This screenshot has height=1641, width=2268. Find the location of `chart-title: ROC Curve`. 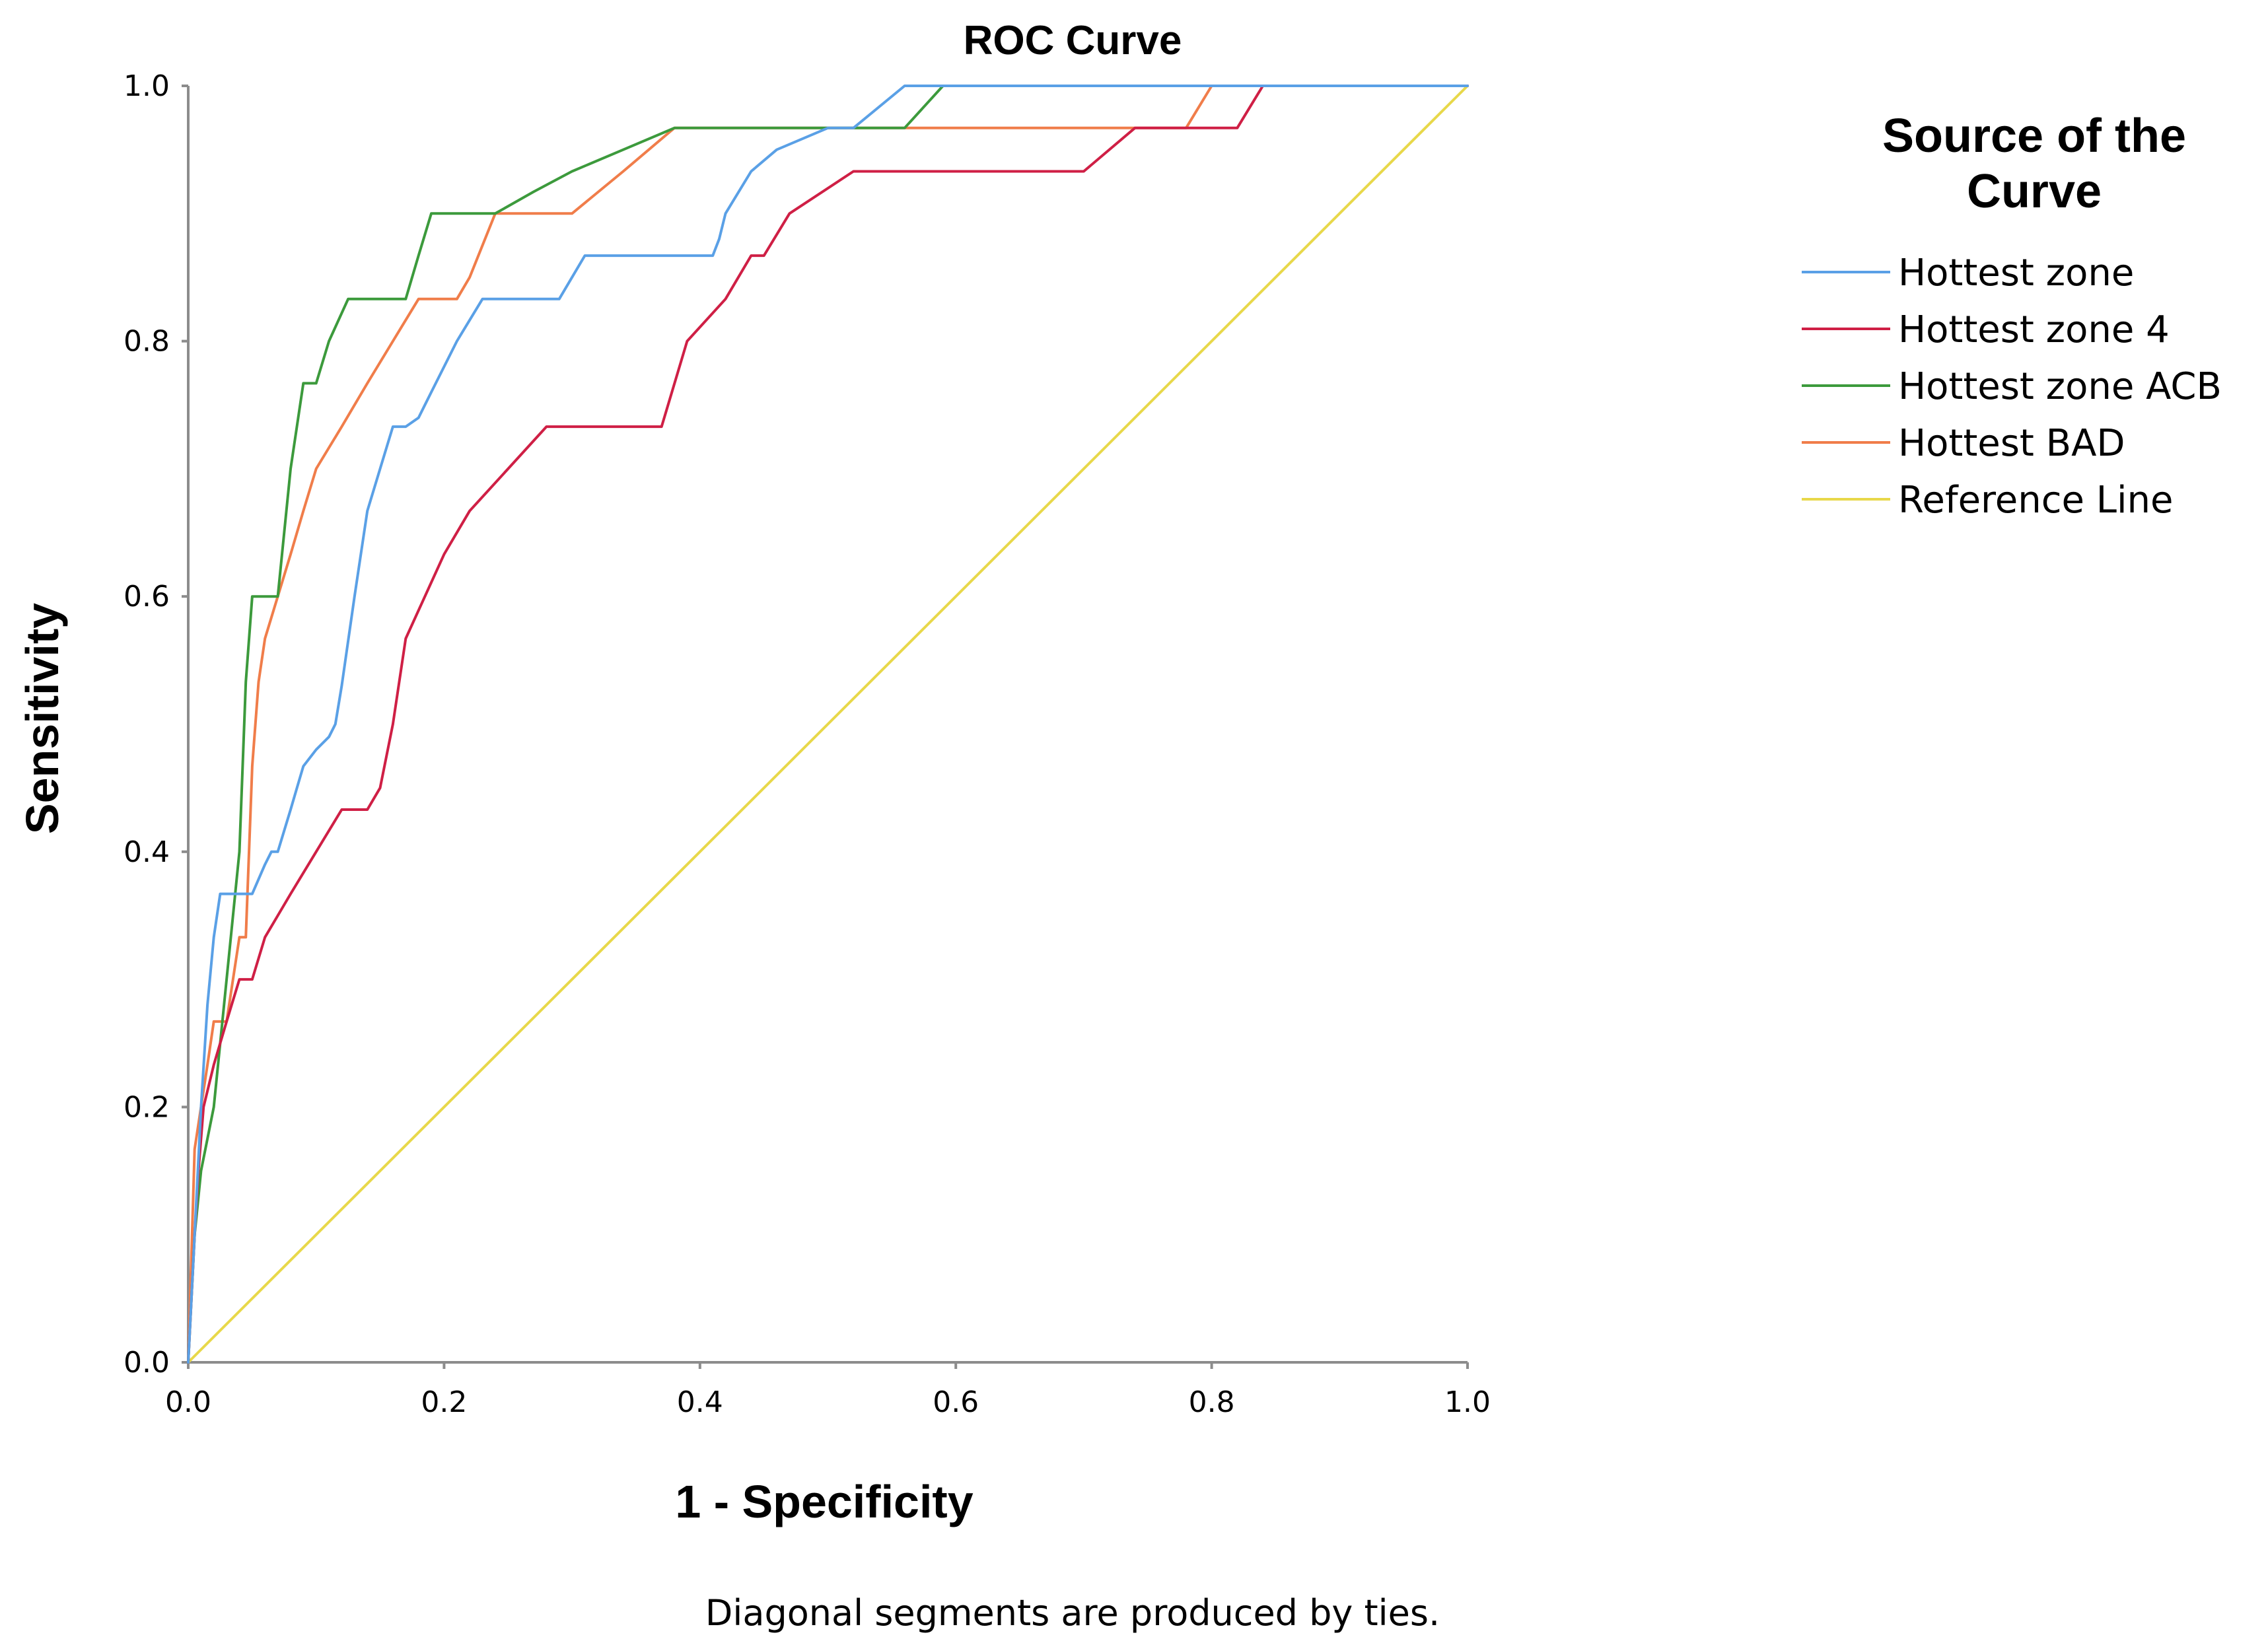

chart-title: ROC Curve is located at coordinates (1073, 41).